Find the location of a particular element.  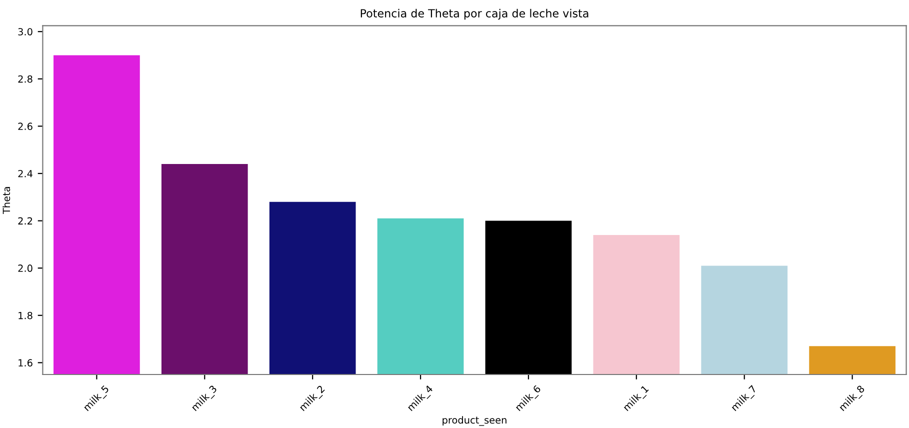

y-tick-label: 2.0 is located at coordinates (25, 268).